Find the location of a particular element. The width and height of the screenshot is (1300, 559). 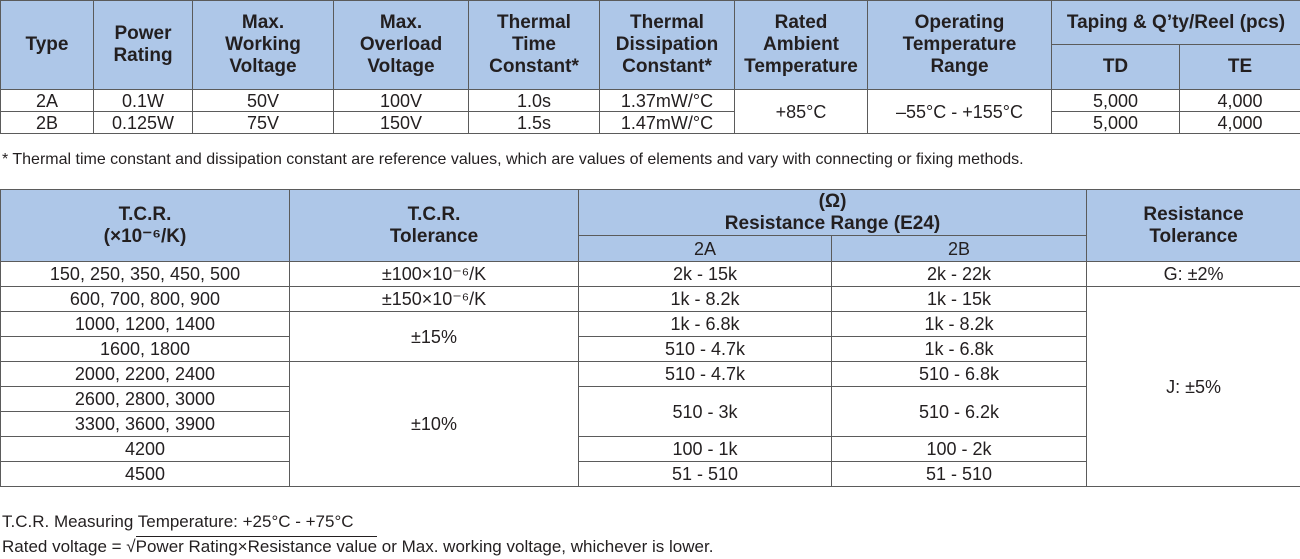

cell-range-2a: 510 - 3k is located at coordinates (705, 411).